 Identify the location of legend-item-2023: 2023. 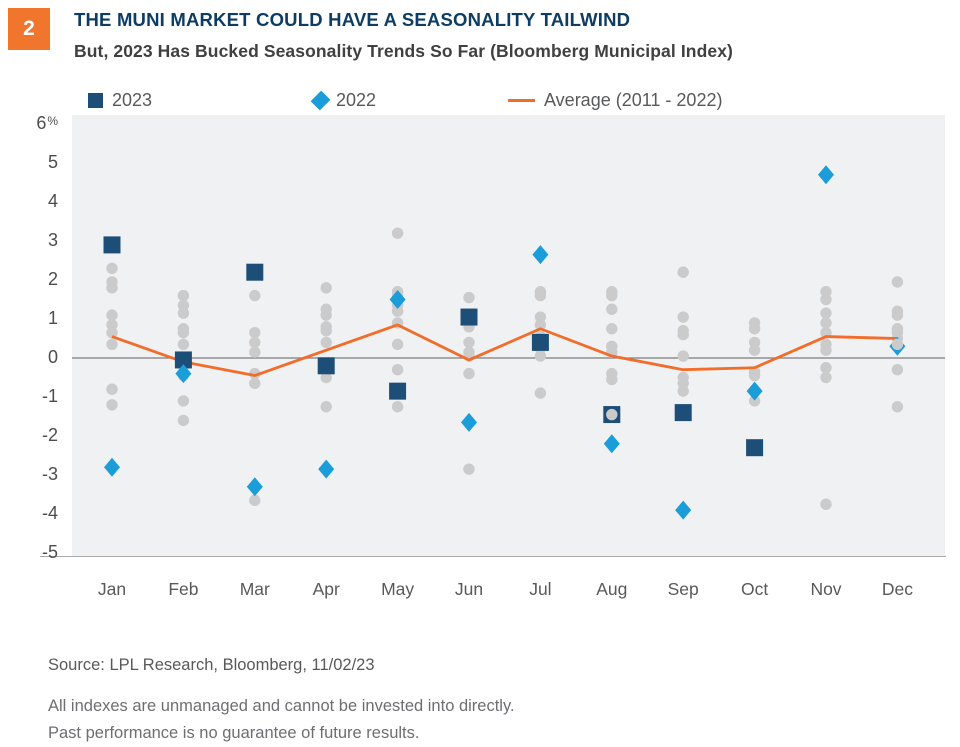
(120, 100).